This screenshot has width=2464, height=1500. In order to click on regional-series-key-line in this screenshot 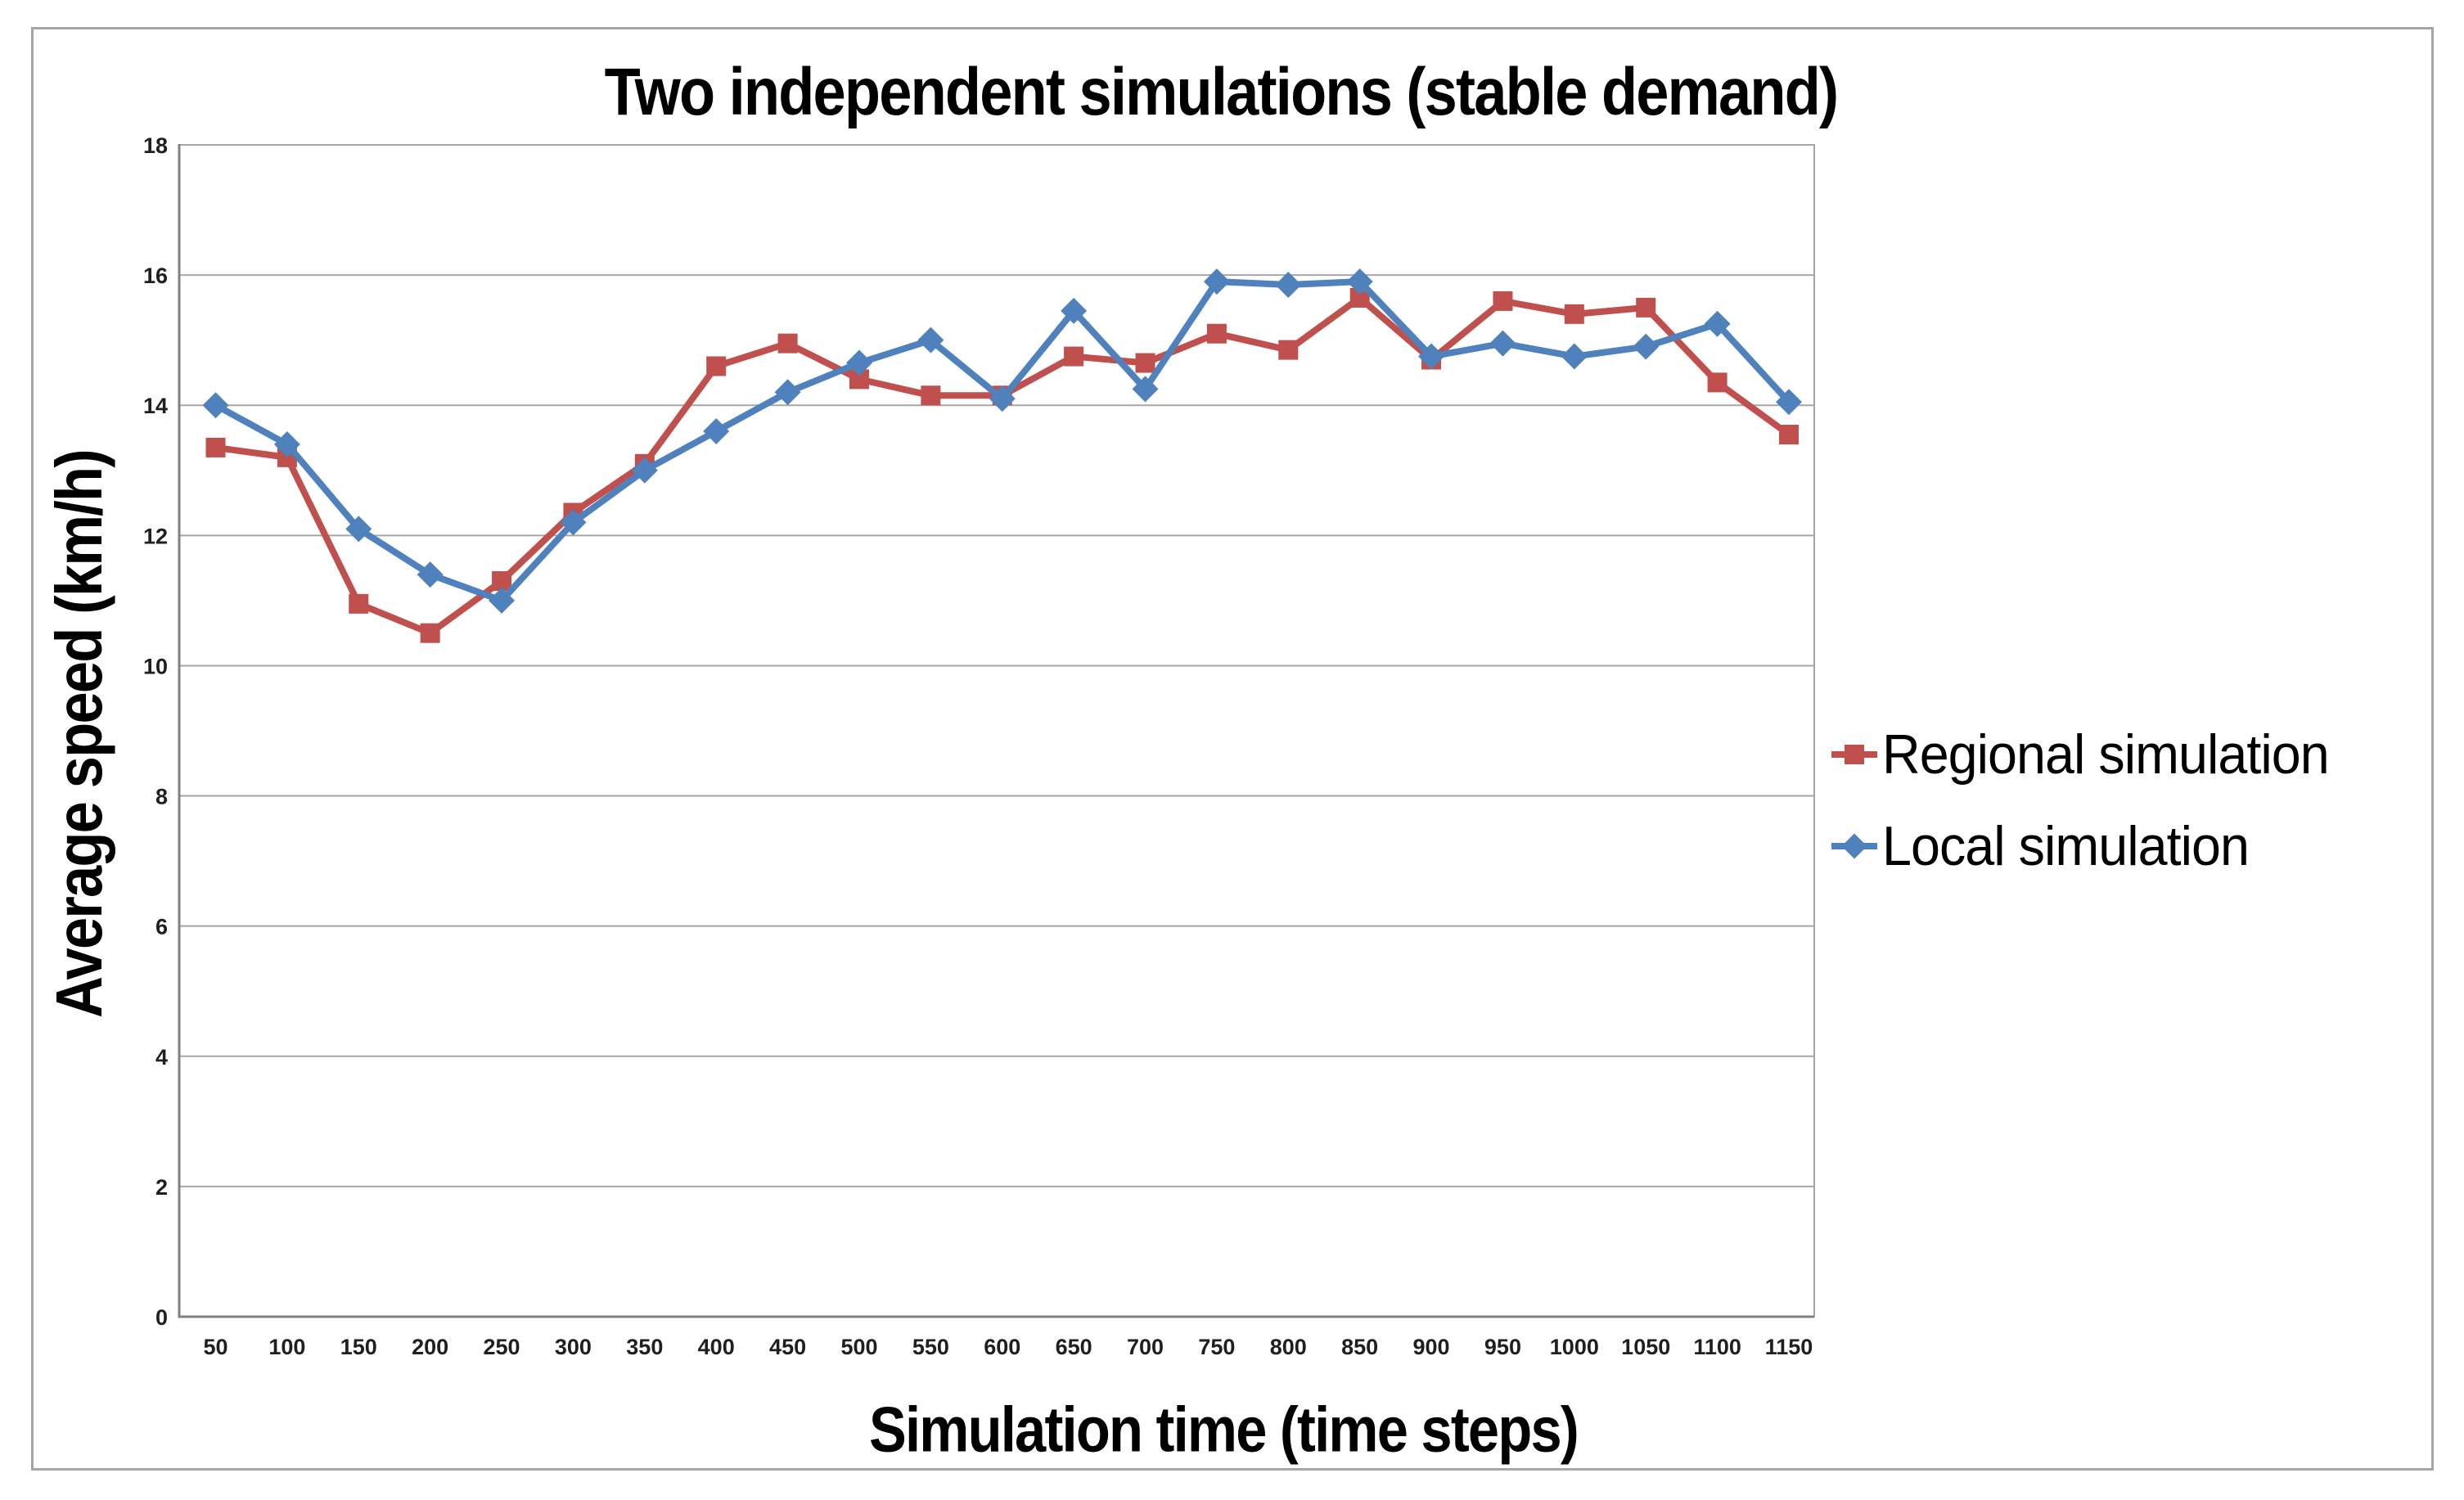, I will do `click(1854, 754)`.